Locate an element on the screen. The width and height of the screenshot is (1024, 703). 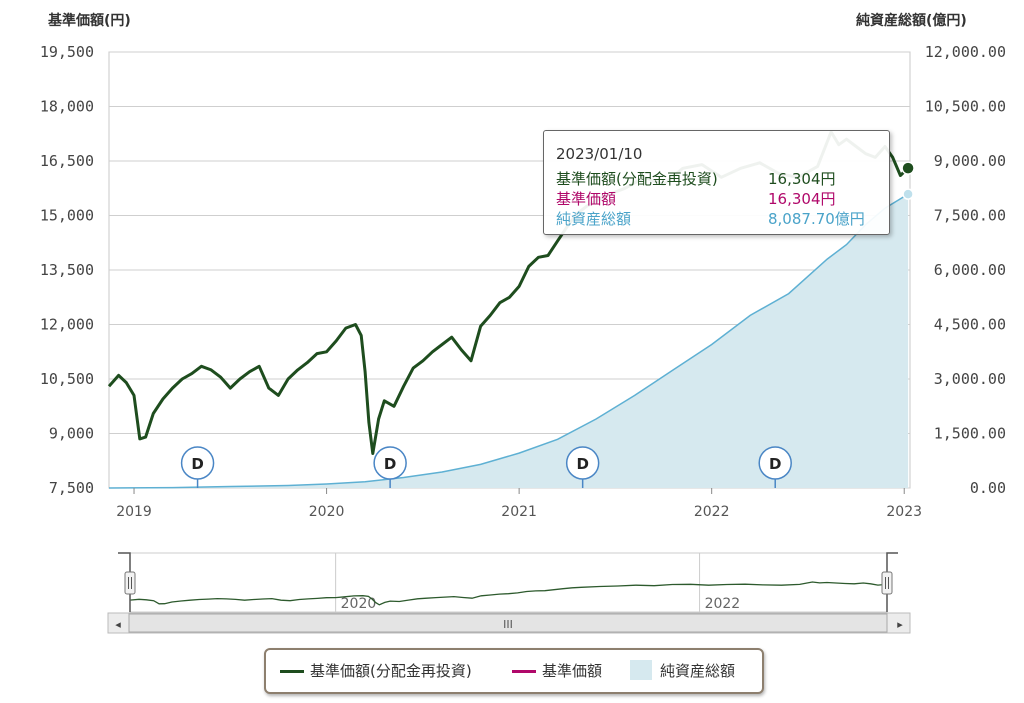
y-left-tick-label: 10,500 is located at coordinates (67, 379).